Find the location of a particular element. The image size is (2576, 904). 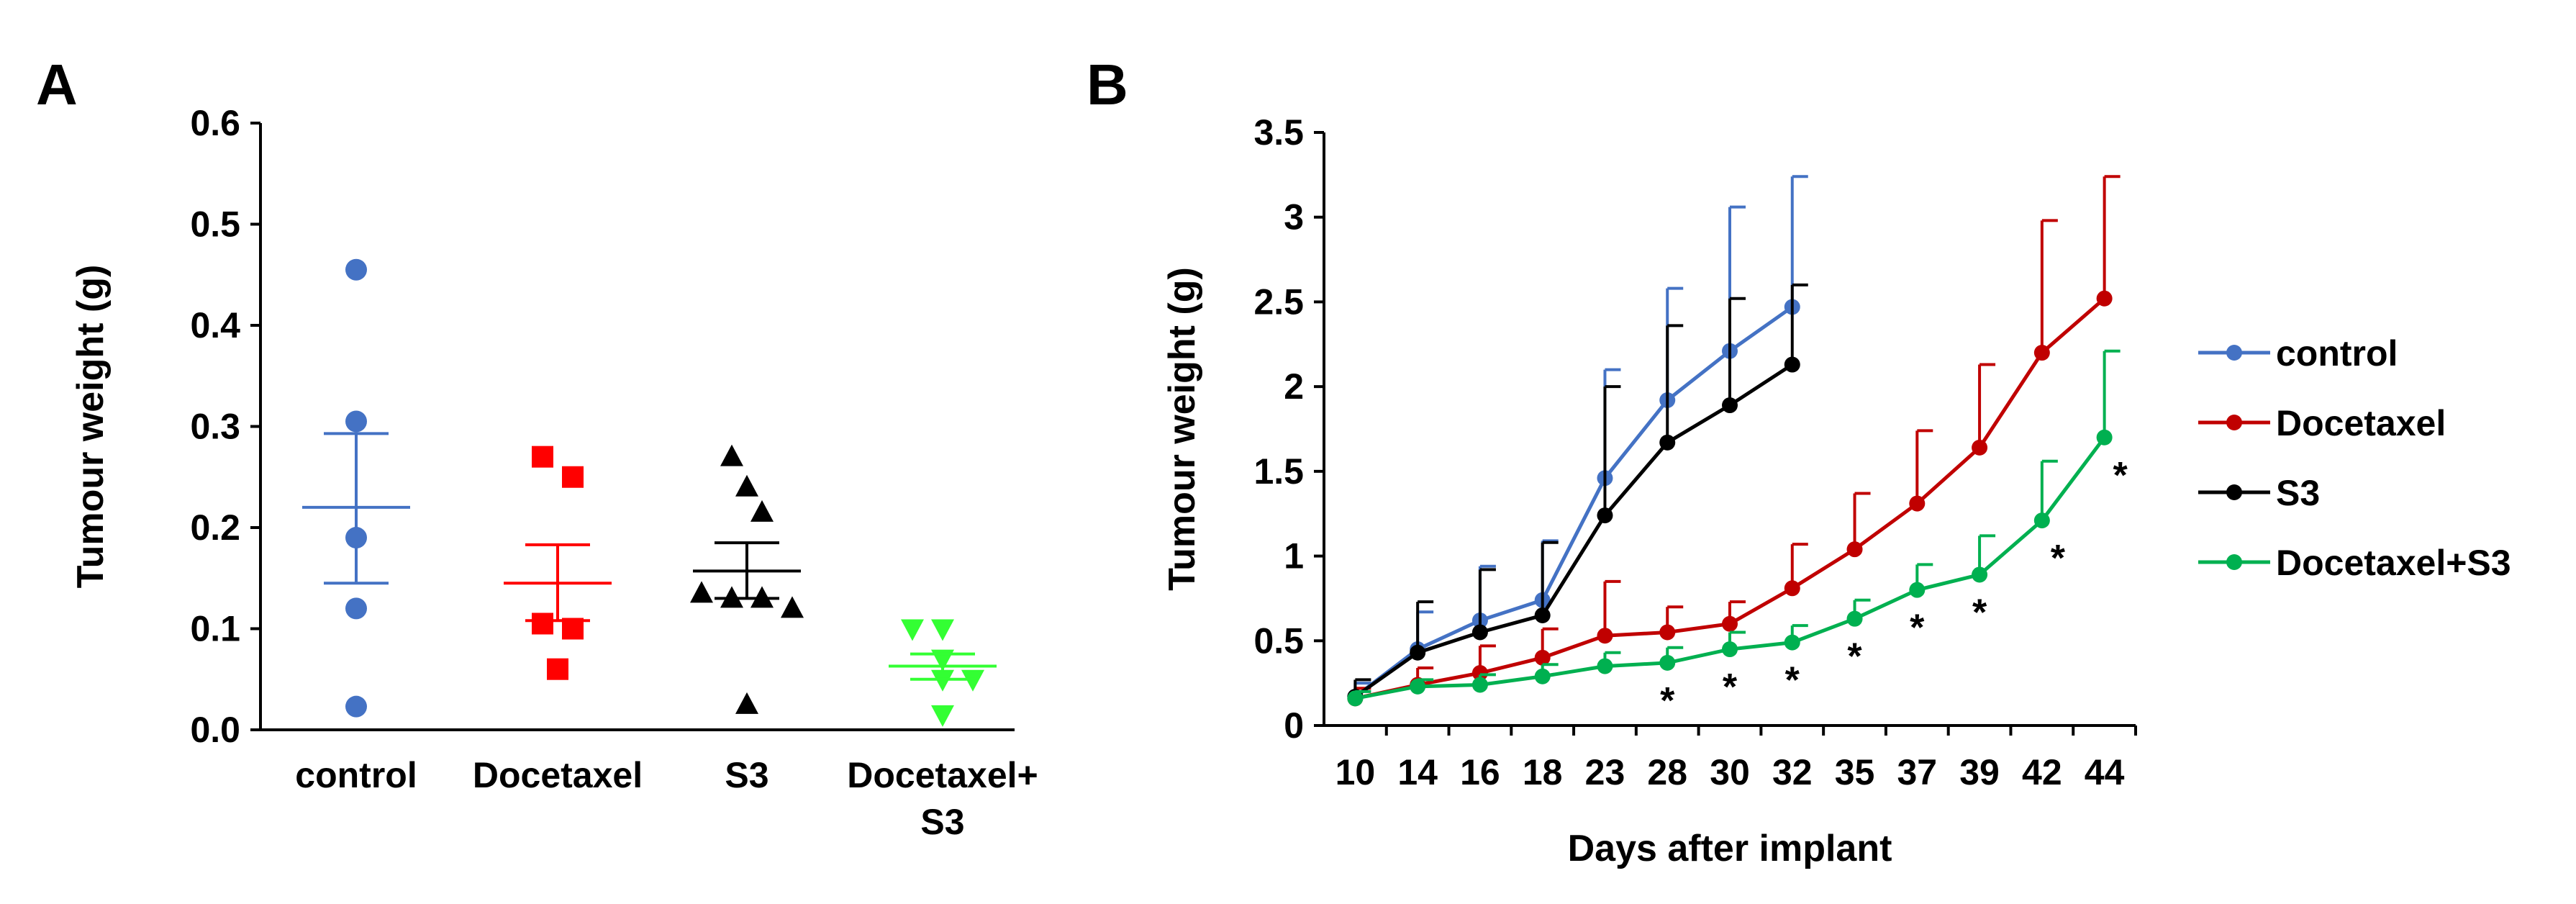

x-tick-label: 39 is located at coordinates (1979, 772).